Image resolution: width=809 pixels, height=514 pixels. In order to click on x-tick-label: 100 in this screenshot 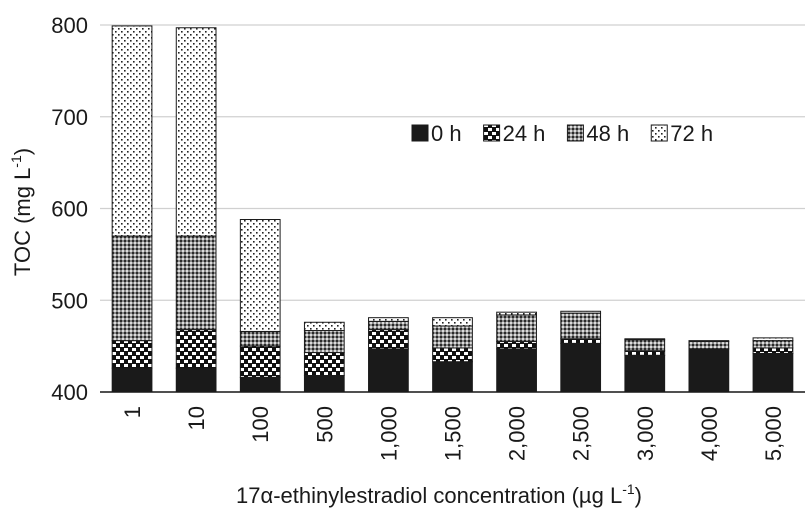, I will do `click(260, 424)`.